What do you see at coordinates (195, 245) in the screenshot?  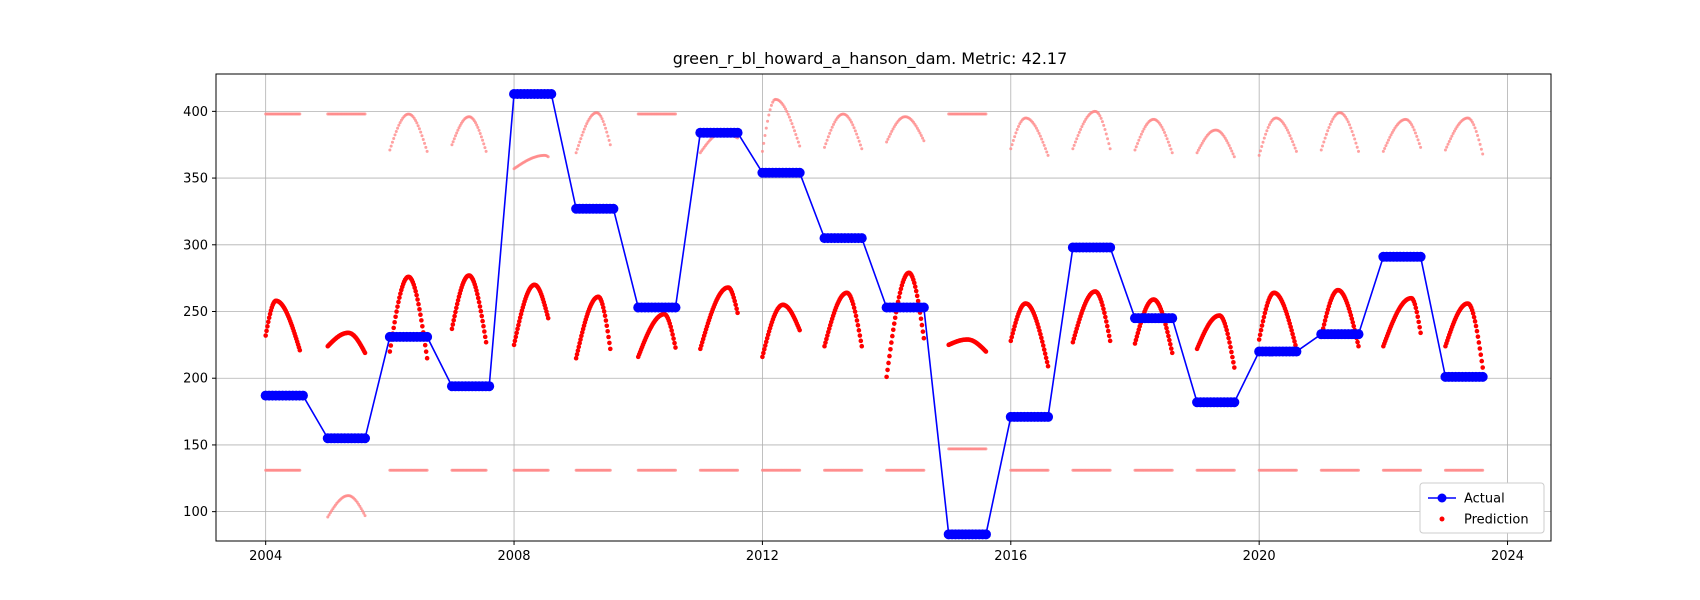 I see `y-tick-label: 300` at bounding box center [195, 245].